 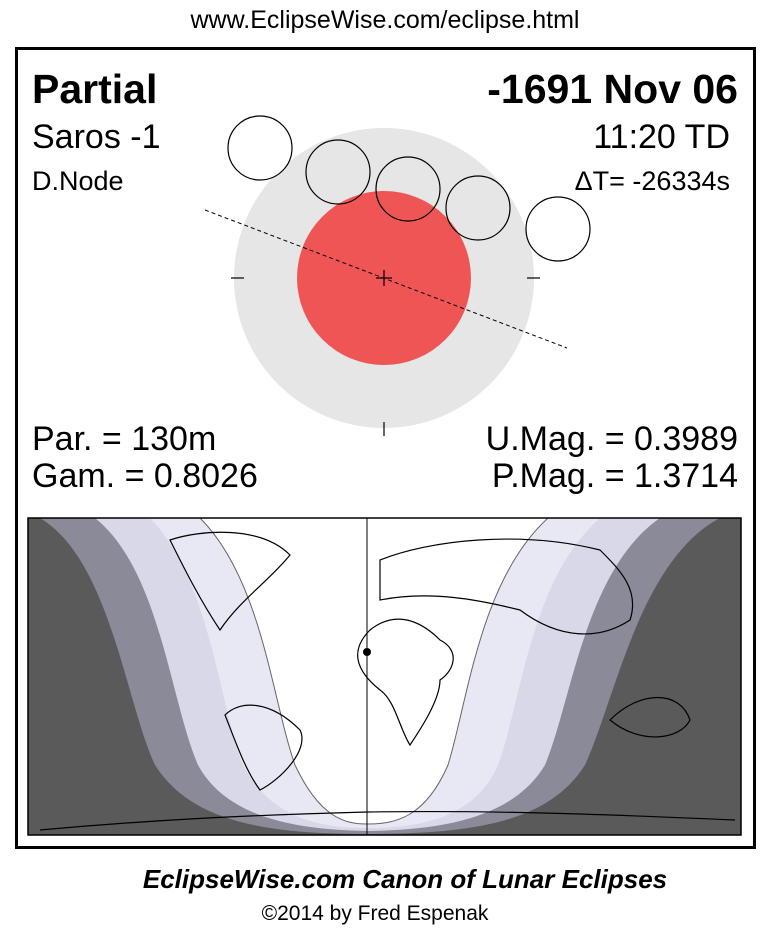 What do you see at coordinates (478, 208) in the screenshot?
I see `moon-u4` at bounding box center [478, 208].